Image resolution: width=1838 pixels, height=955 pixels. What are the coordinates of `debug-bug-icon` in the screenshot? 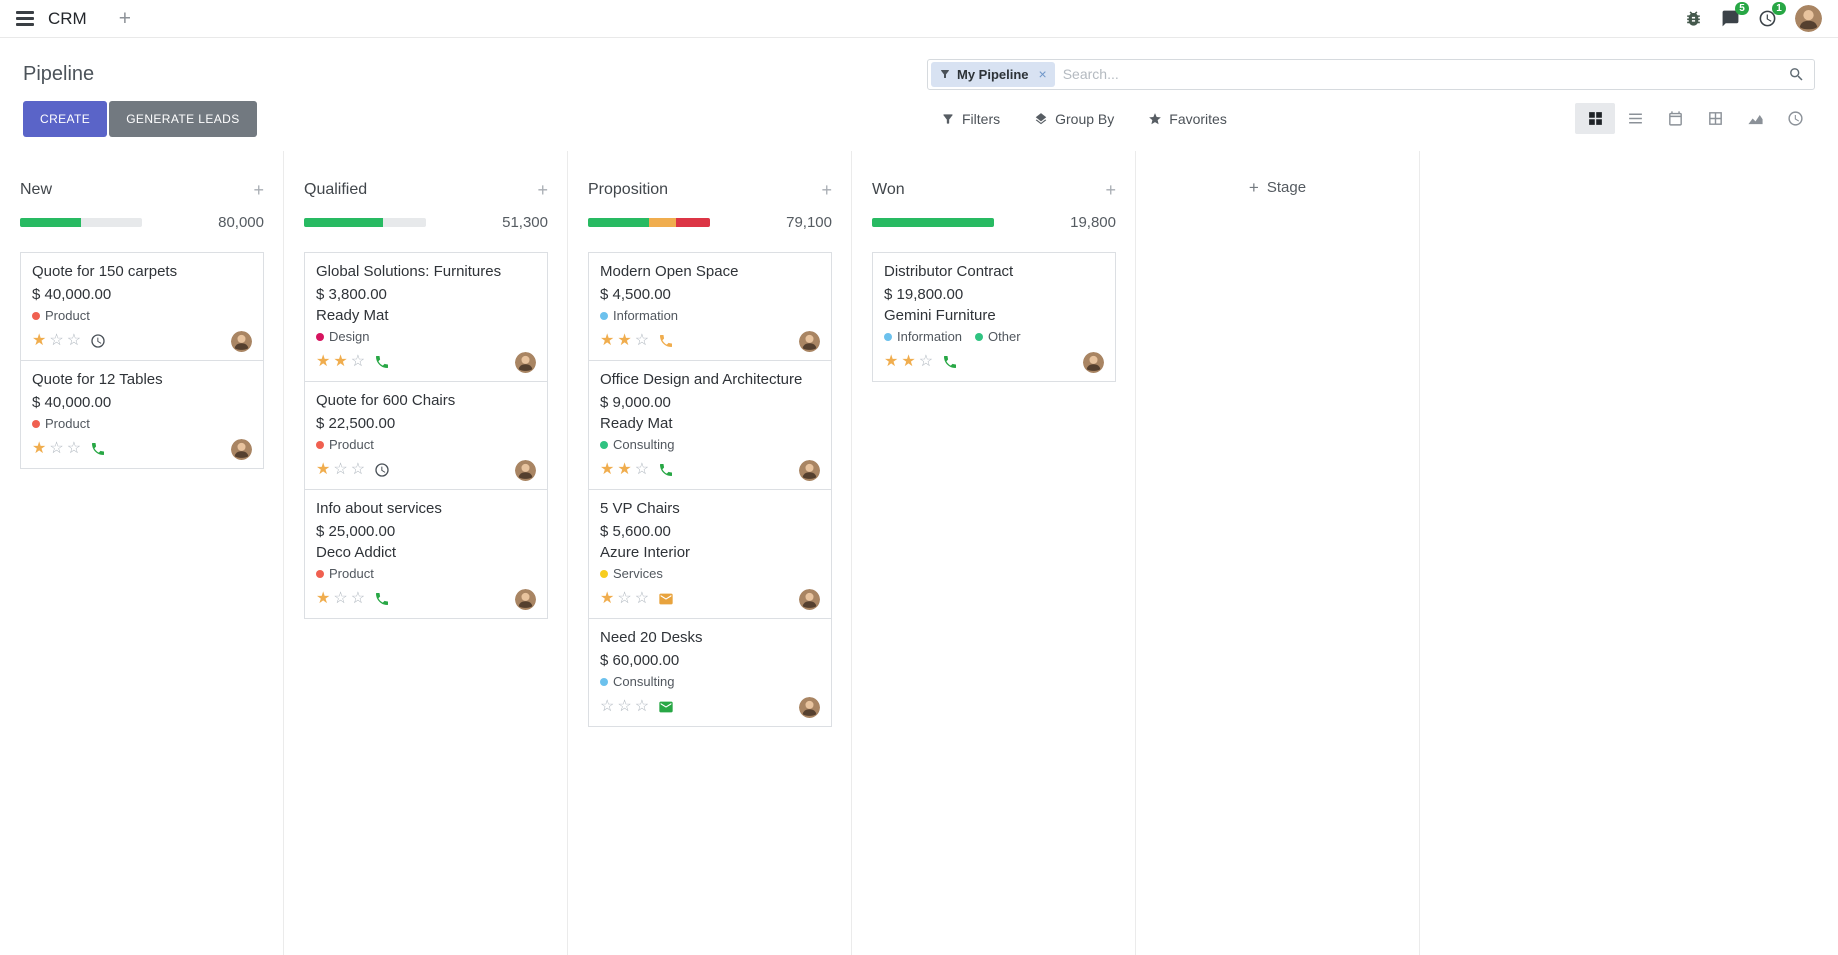 It's located at (1693, 18).